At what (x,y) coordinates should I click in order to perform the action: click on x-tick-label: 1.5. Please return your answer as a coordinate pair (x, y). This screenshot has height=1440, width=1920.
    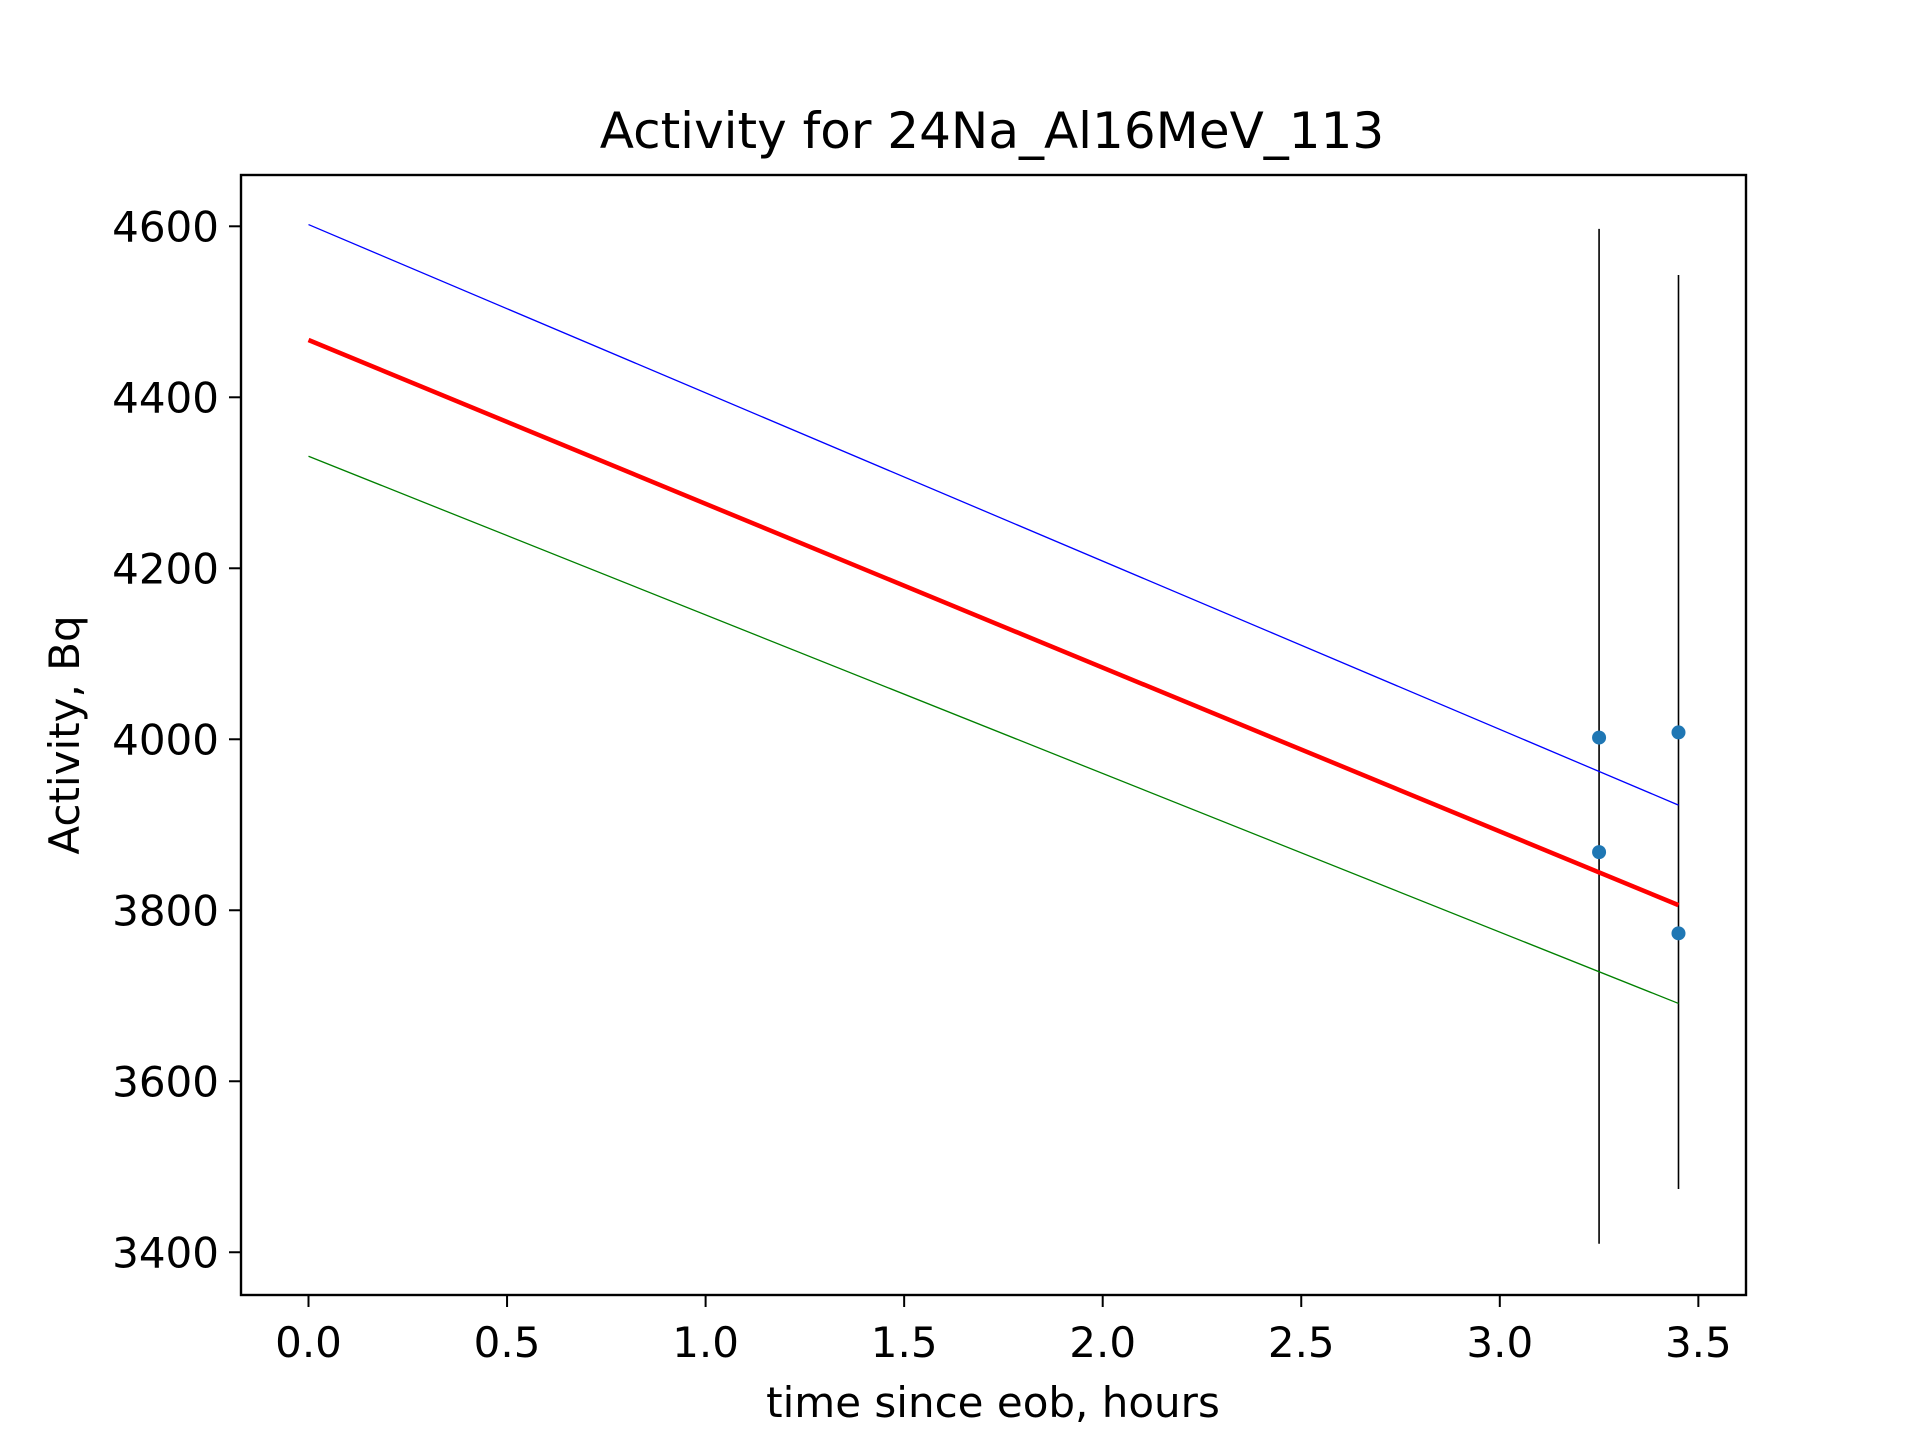
    Looking at the image, I should click on (904, 1342).